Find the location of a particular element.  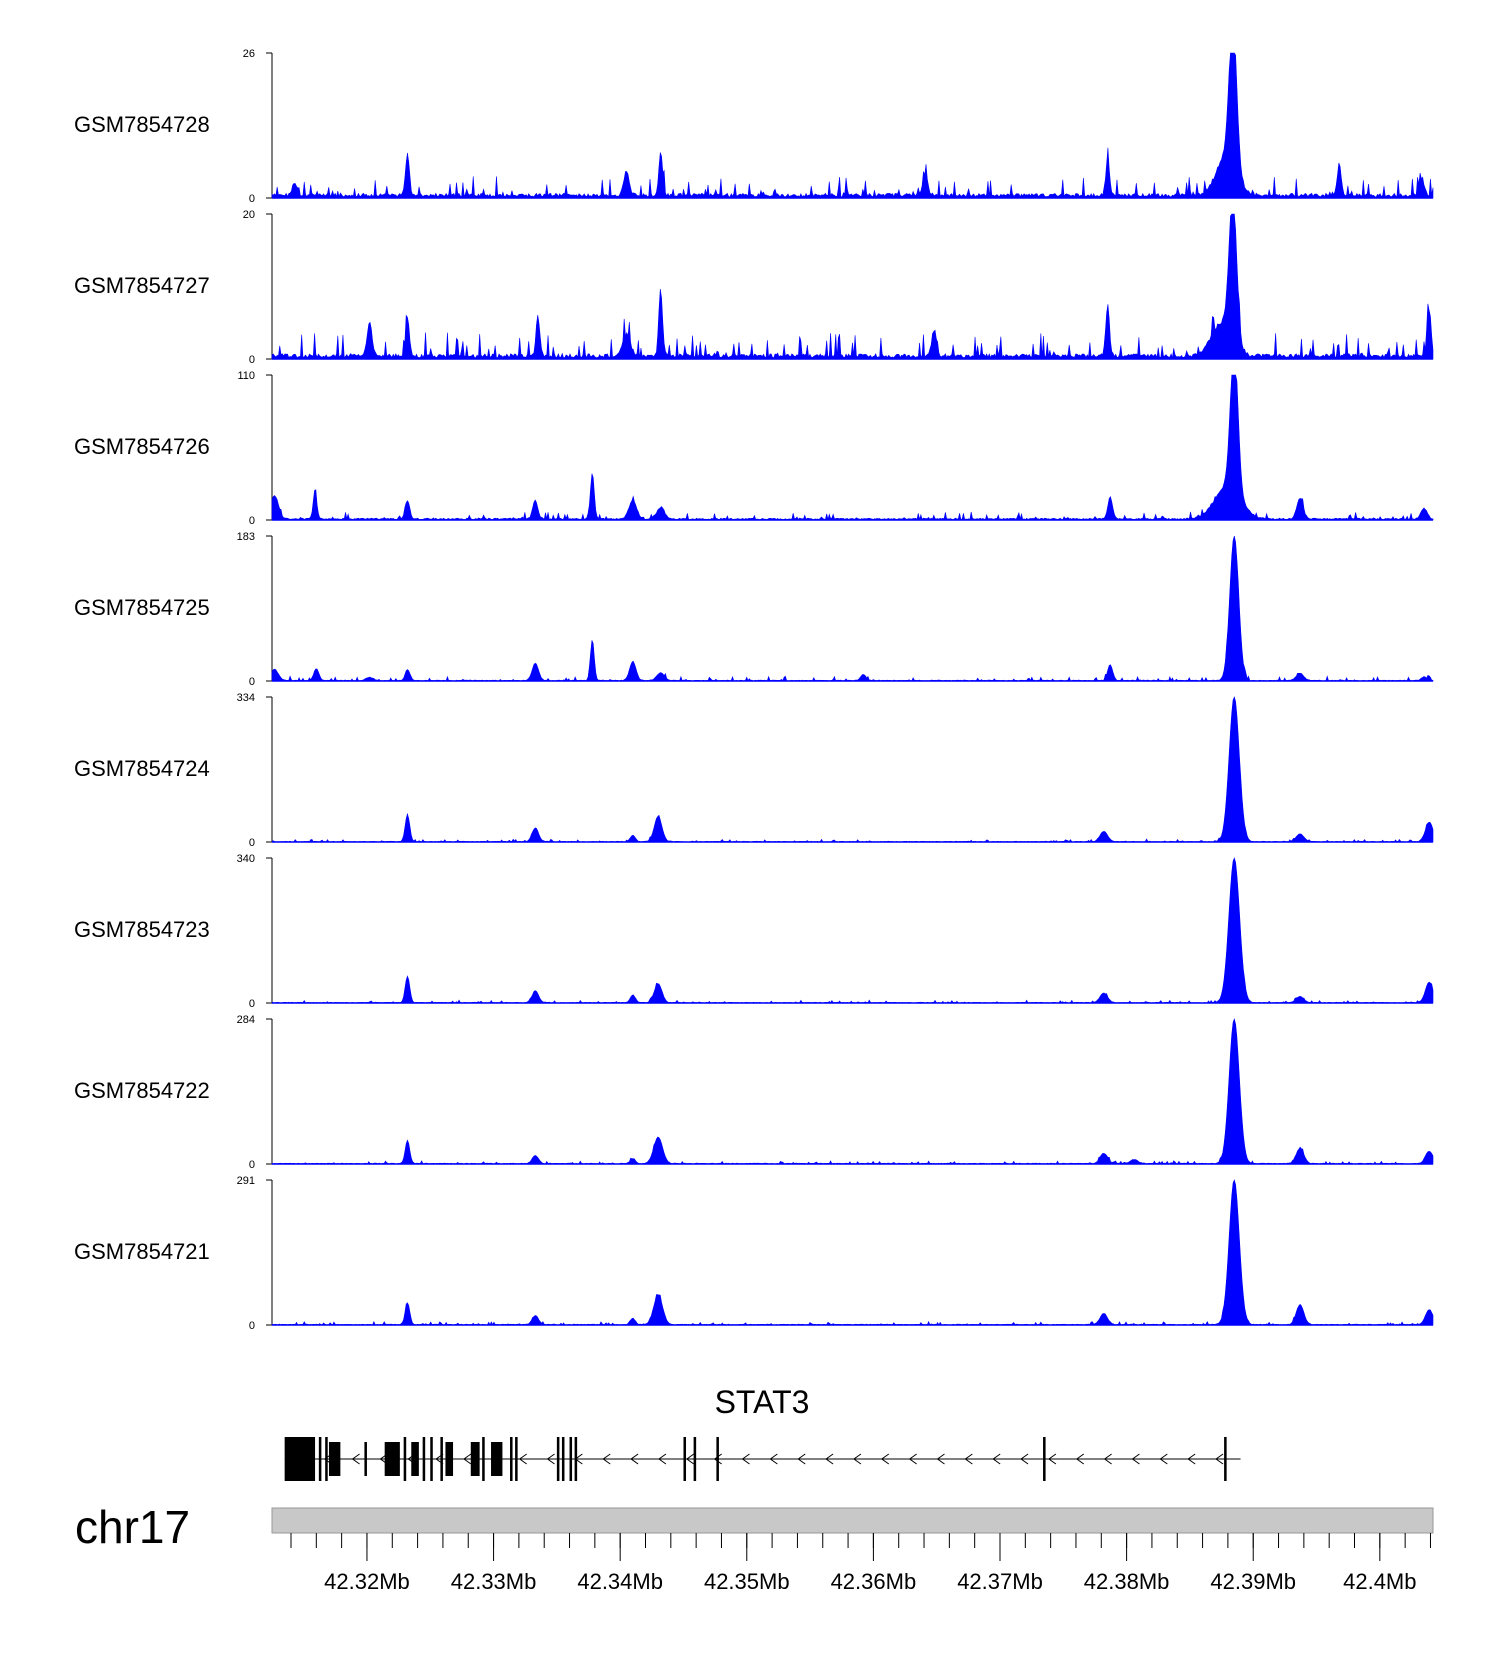

x-tick-label: 42.38Mb is located at coordinates (1127, 1581).